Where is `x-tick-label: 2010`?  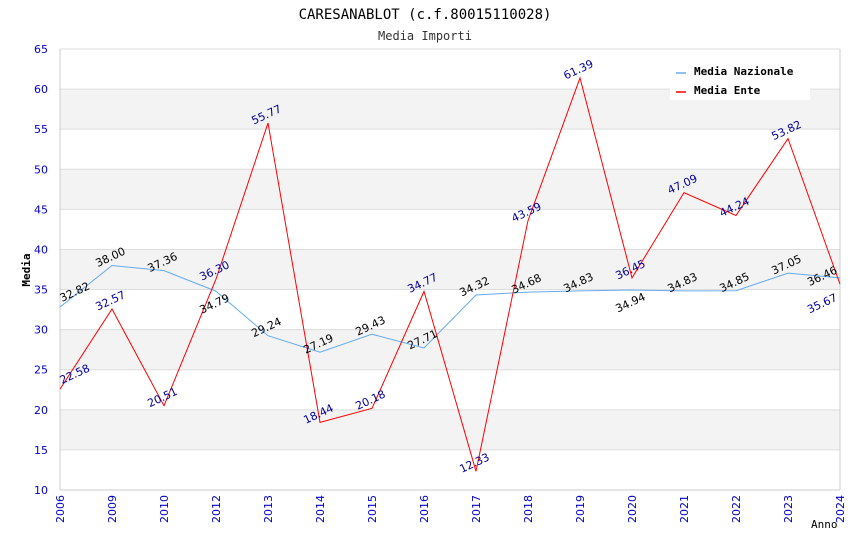
x-tick-label: 2010 is located at coordinates (164, 509).